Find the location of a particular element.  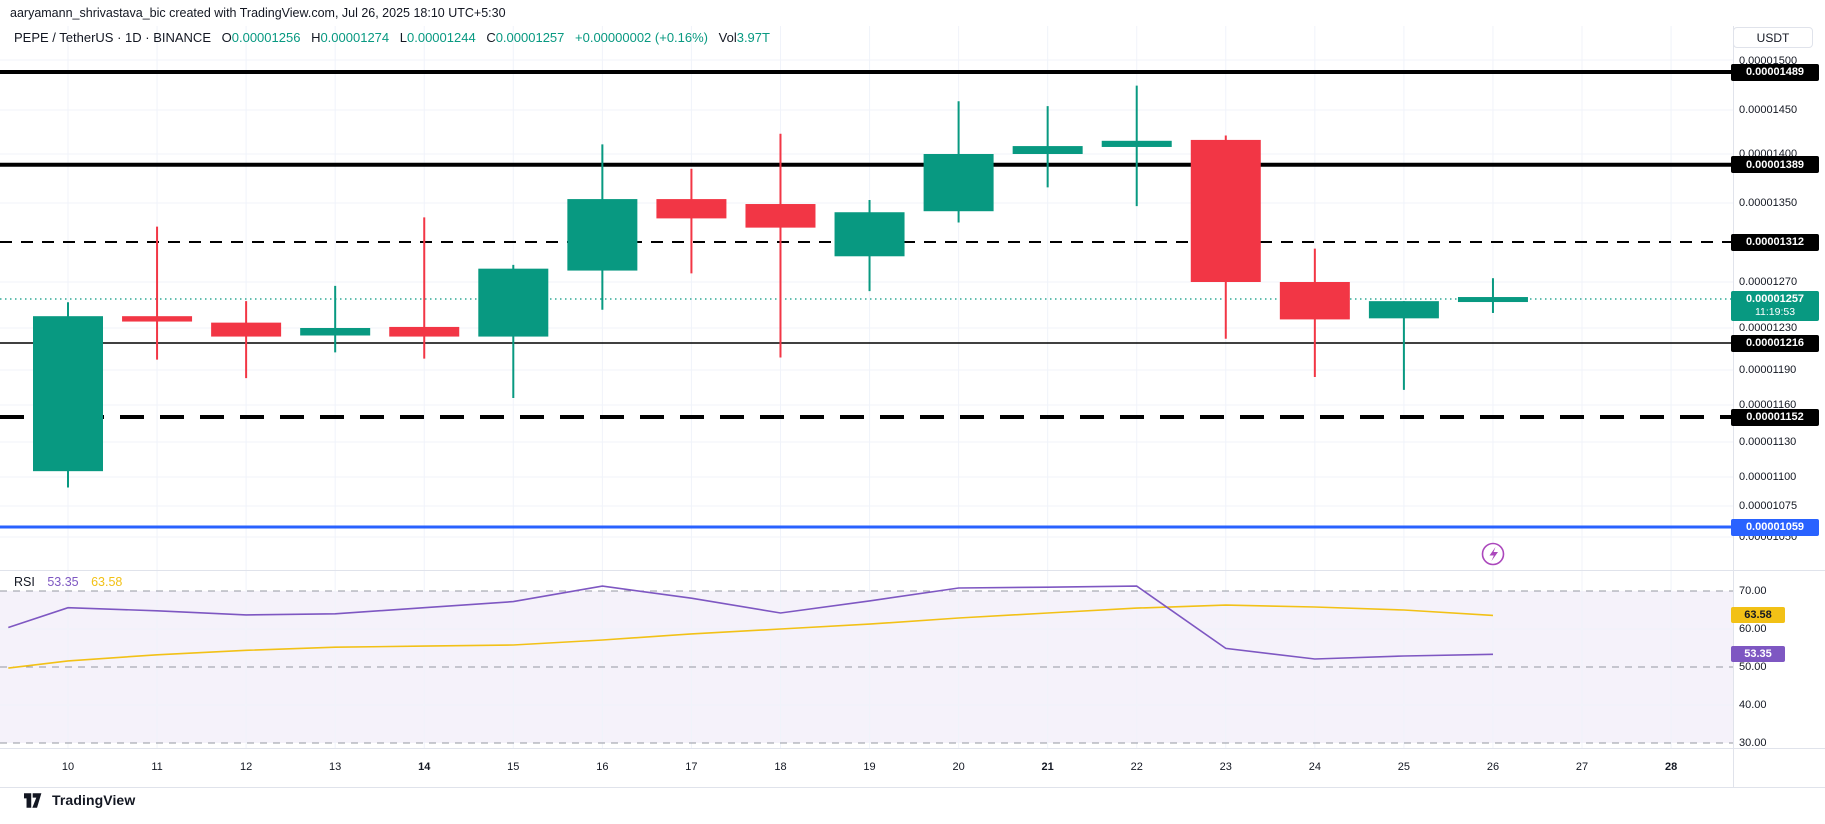

rsi-main-line is located at coordinates (751, 622).